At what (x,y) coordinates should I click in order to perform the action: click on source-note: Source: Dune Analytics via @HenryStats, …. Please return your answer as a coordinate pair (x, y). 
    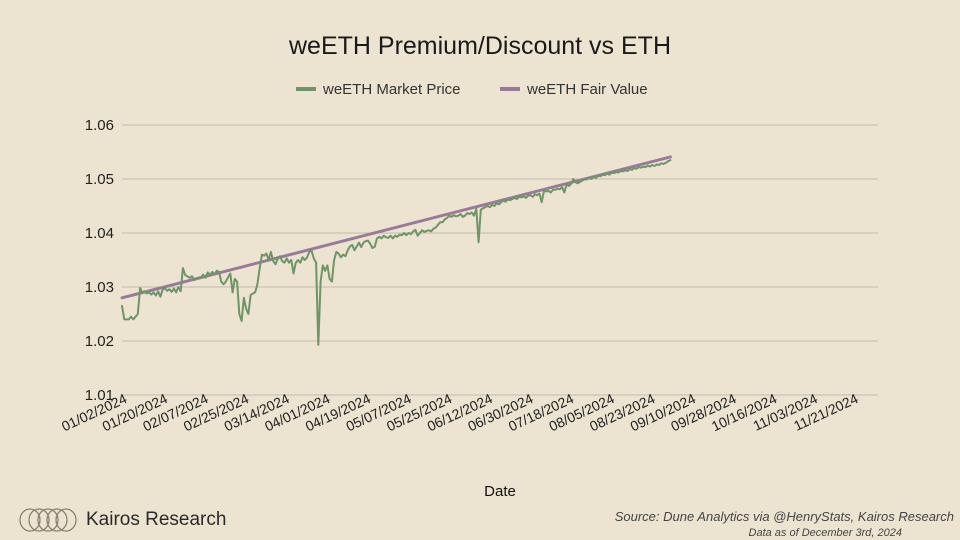
    Looking at the image, I should click on (784, 516).